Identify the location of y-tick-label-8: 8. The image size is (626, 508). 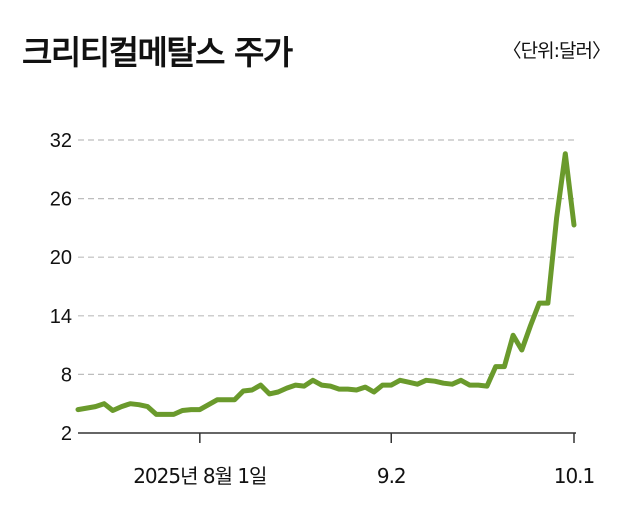
(66, 375).